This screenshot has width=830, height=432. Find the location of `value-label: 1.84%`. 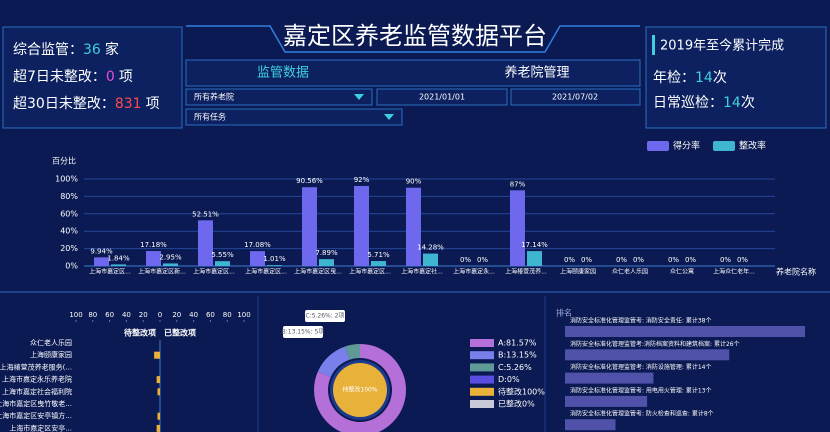

value-label: 1.84% is located at coordinates (118, 258).